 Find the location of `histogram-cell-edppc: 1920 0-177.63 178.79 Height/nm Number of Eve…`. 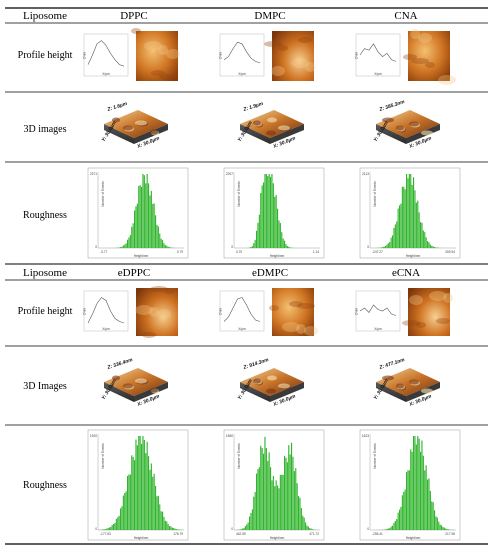

histogram-cell-edppc: 1920 0-177.63 178.79 Height/nm Number of Eve… is located at coordinates (138, 485).